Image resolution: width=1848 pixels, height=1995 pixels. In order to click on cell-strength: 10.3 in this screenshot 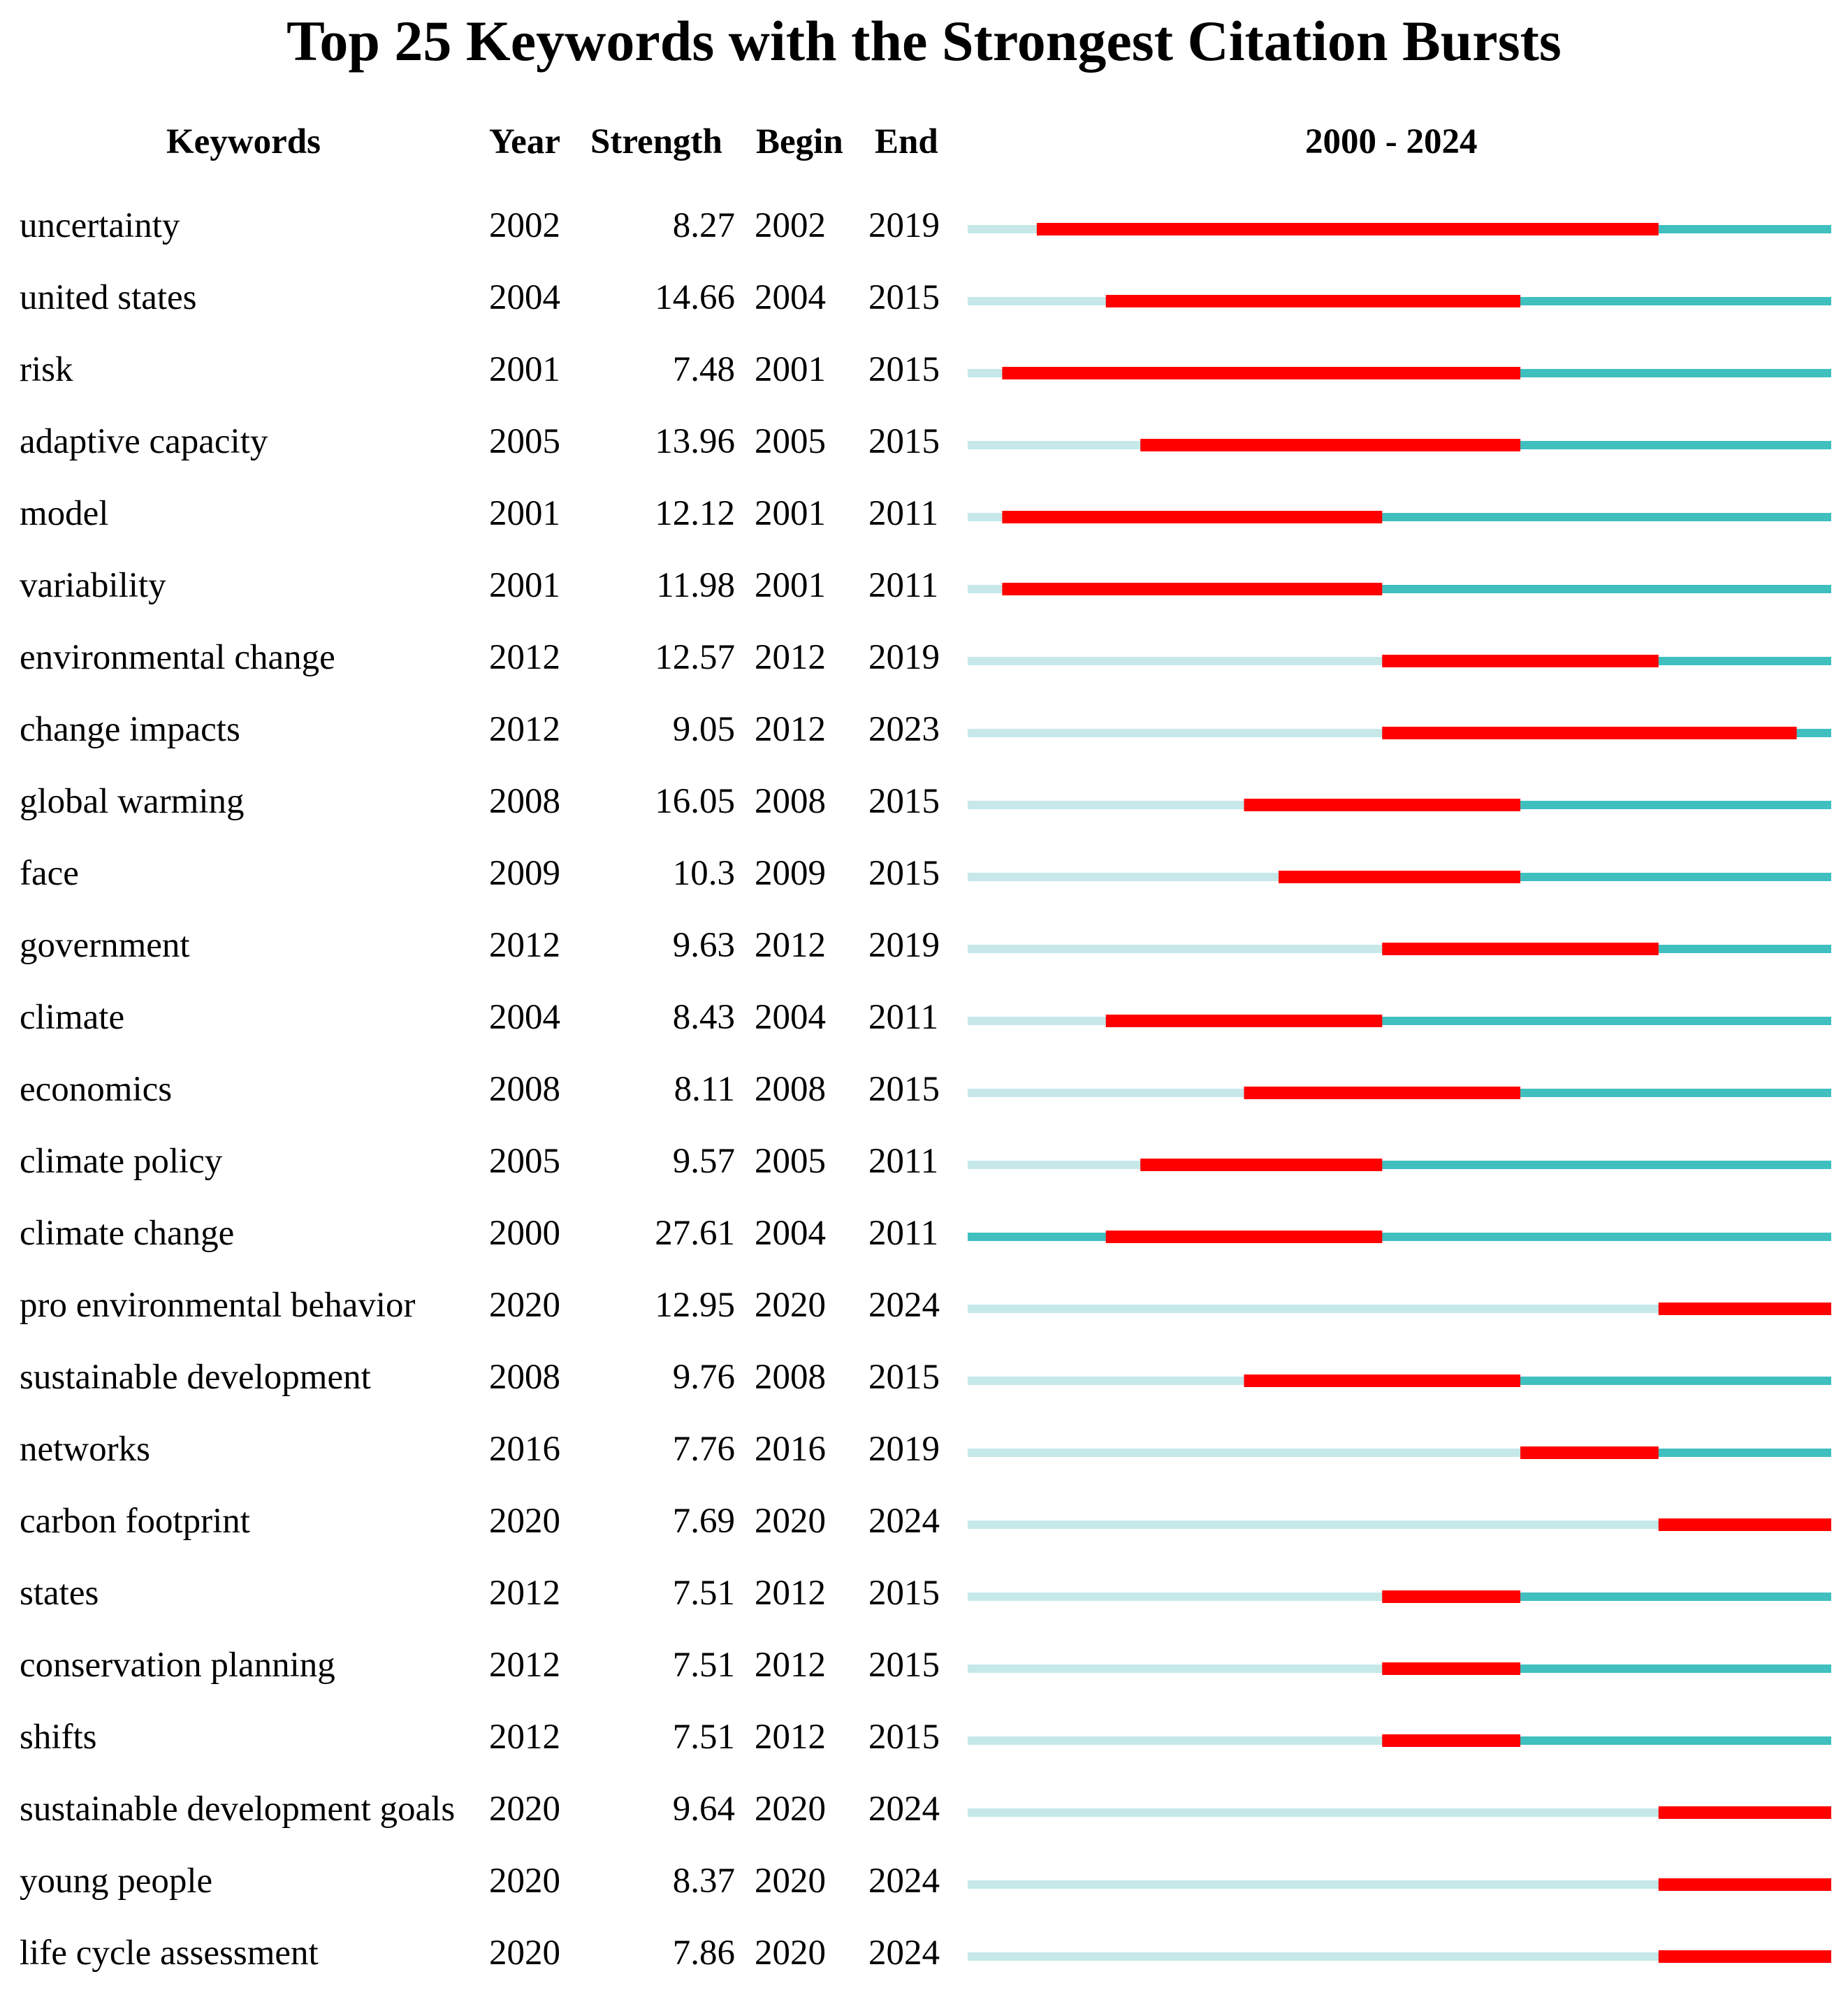, I will do `click(703, 873)`.